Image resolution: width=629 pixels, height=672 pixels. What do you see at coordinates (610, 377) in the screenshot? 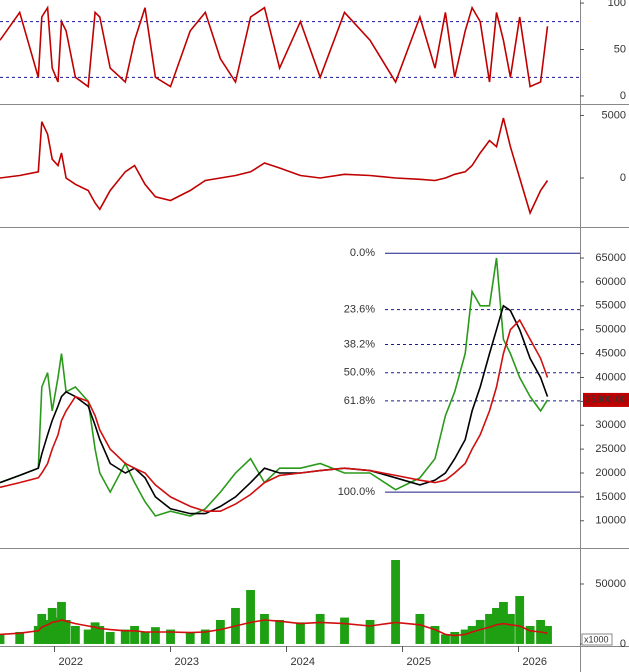
I see `y-tick-label: 40000` at bounding box center [610, 377].